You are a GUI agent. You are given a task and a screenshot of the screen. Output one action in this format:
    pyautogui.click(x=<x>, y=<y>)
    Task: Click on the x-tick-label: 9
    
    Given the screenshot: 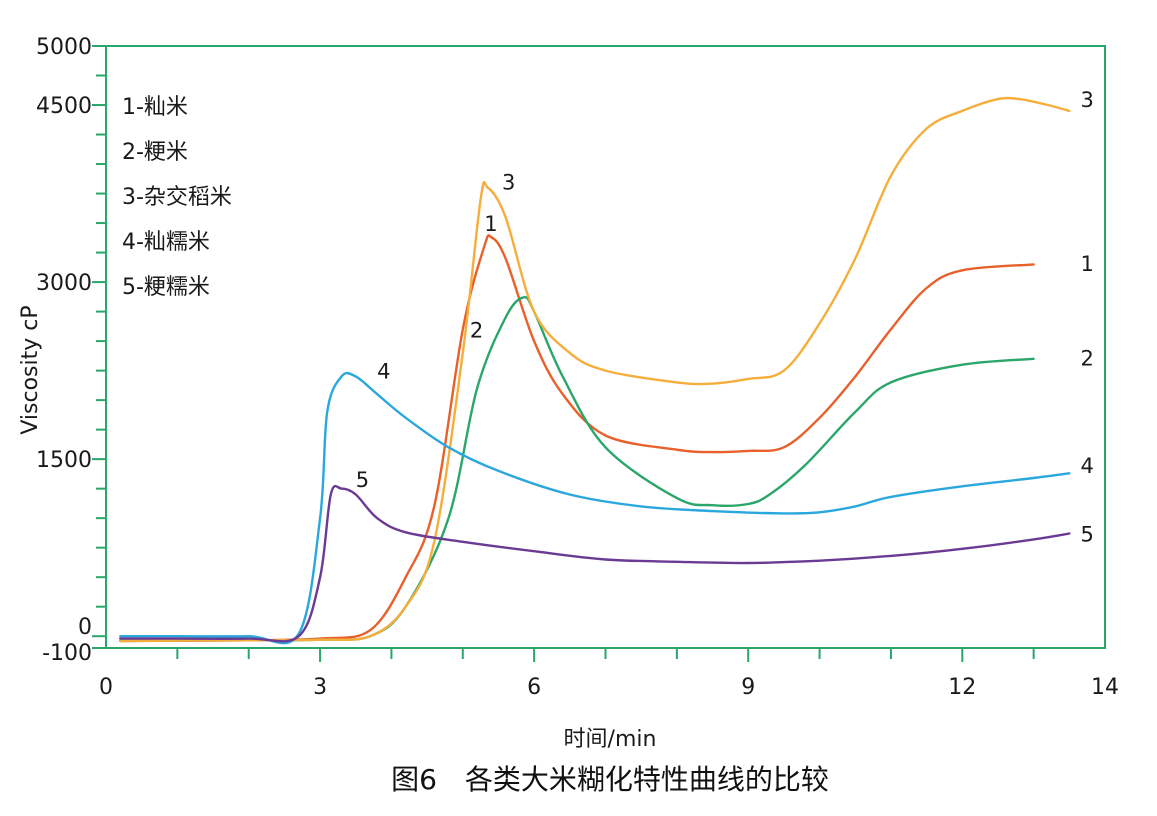 What is the action you would take?
    pyautogui.click(x=748, y=687)
    